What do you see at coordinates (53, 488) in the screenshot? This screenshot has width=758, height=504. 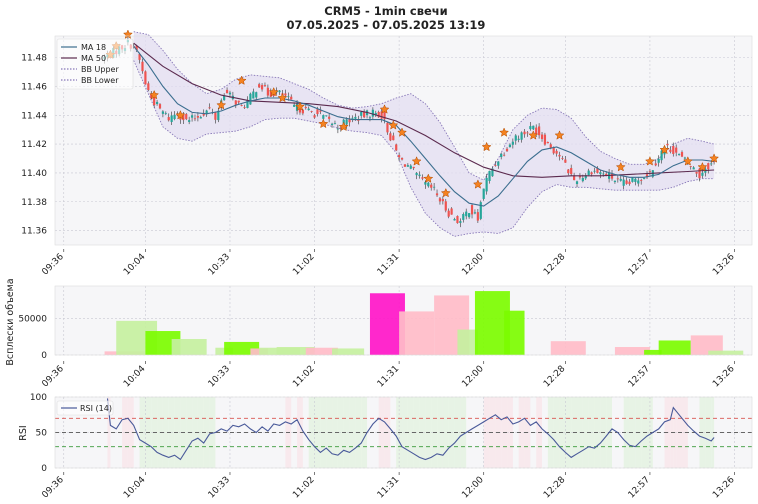 I see `rsi-xtick-label-0: 09:36` at bounding box center [53, 488].